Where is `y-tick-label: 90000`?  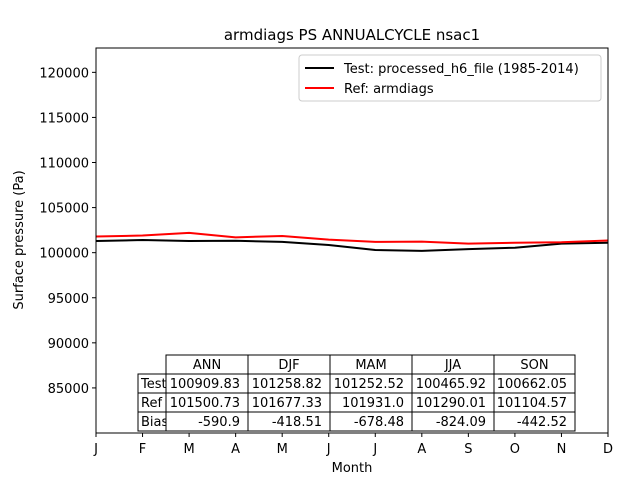
y-tick-label: 90000 is located at coordinates (68, 344).